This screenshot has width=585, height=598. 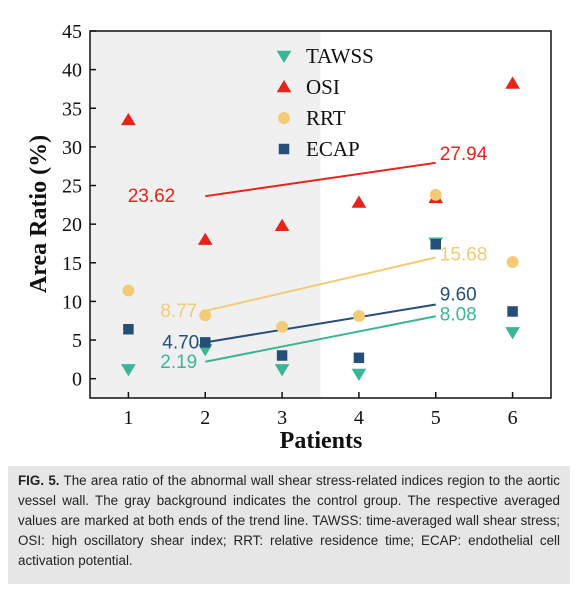 I want to click on trend-line-osi, so click(x=320, y=179).